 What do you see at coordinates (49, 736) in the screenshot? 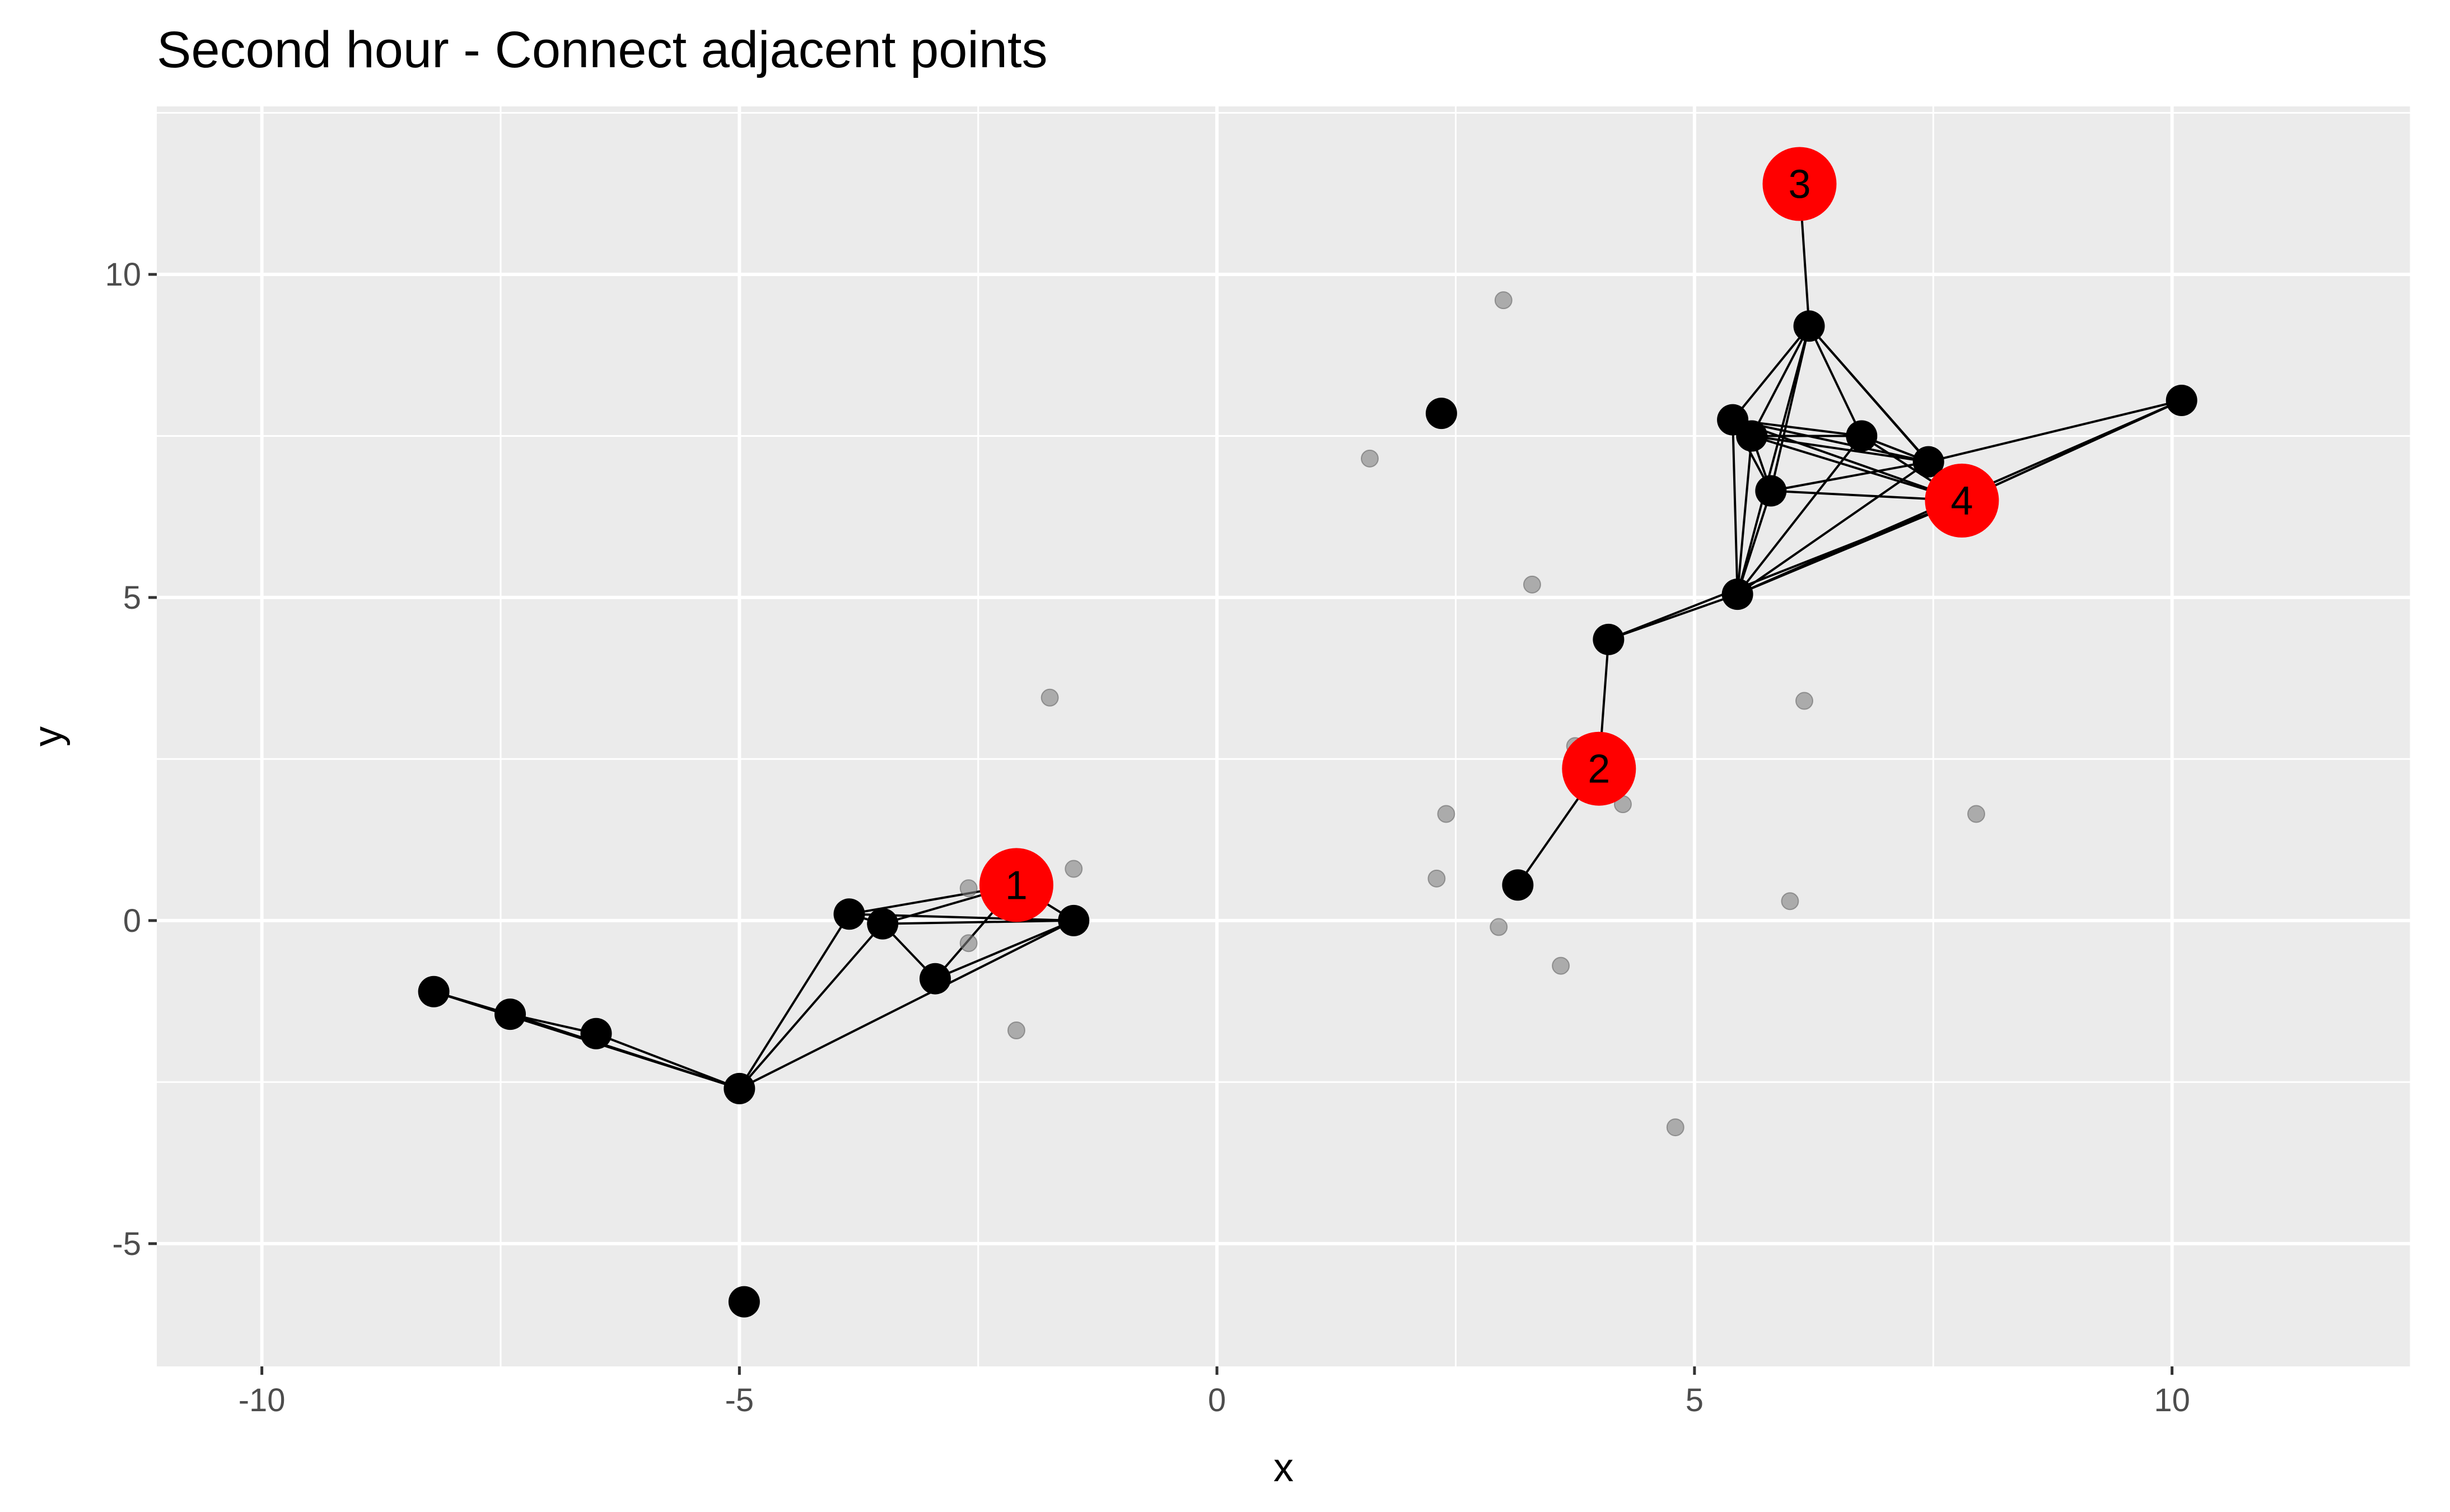
I see `y-axis-title: y` at bounding box center [49, 736].